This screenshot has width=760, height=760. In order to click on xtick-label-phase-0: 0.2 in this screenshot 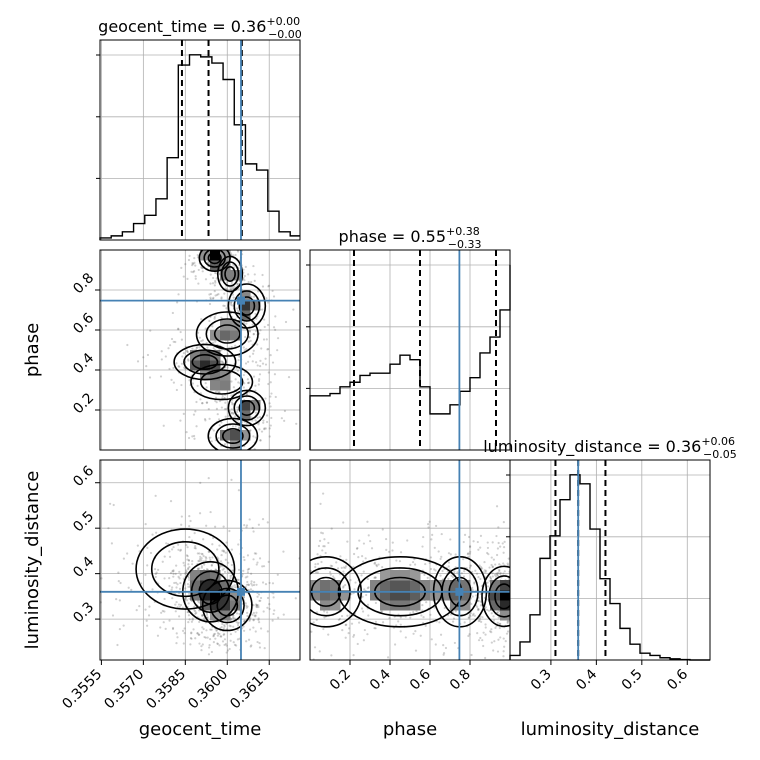, I will do `click(340, 679)`.